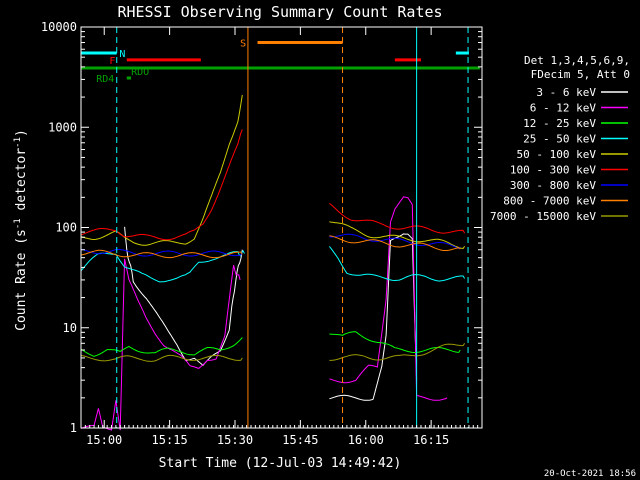 Image resolution: width=640 pixels, height=480 pixels. Describe the element at coordinates (553, 185) in the screenshot. I see `legend-item-label: 300 - 800 keV` at that location.